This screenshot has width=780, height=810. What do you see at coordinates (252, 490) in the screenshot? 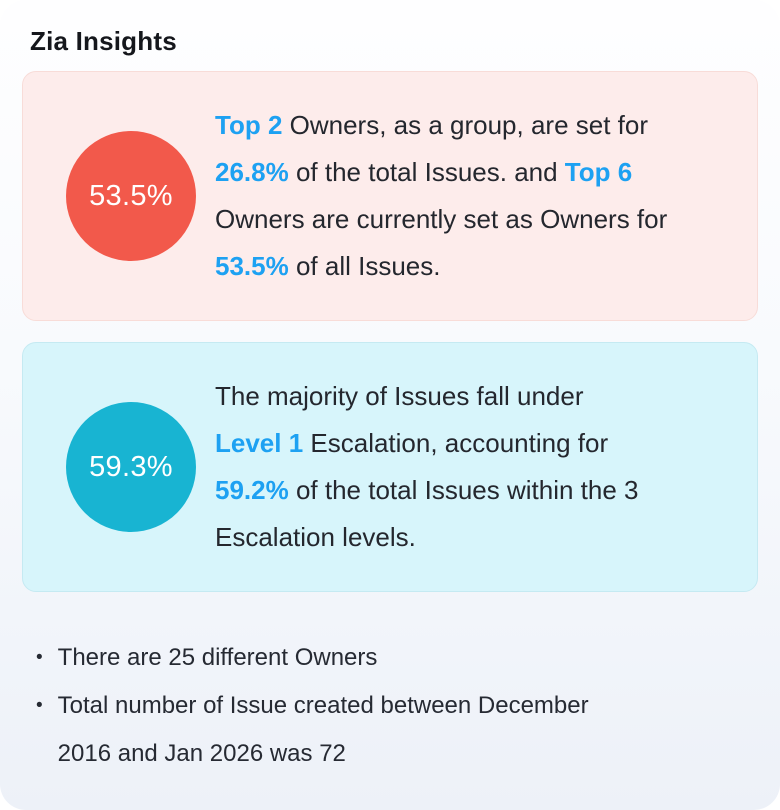
I see `highlight-text: 59.2%` at bounding box center [252, 490].